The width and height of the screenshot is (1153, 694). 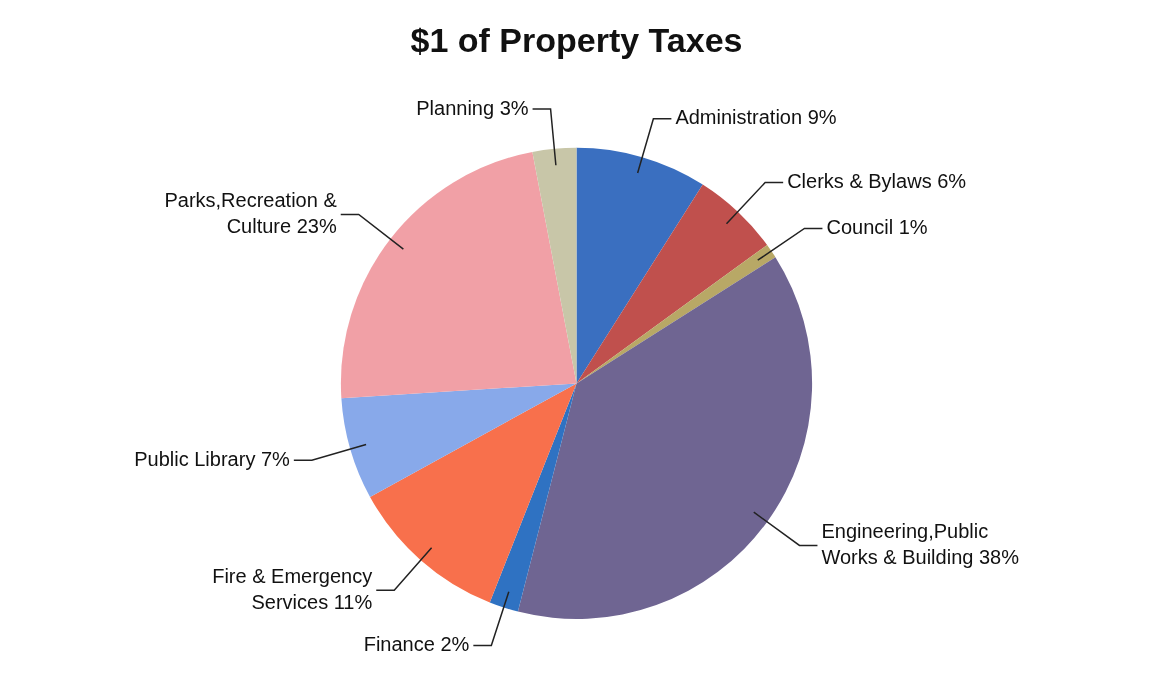 I want to click on slice-label: Administration 9%, so click(x=756, y=117).